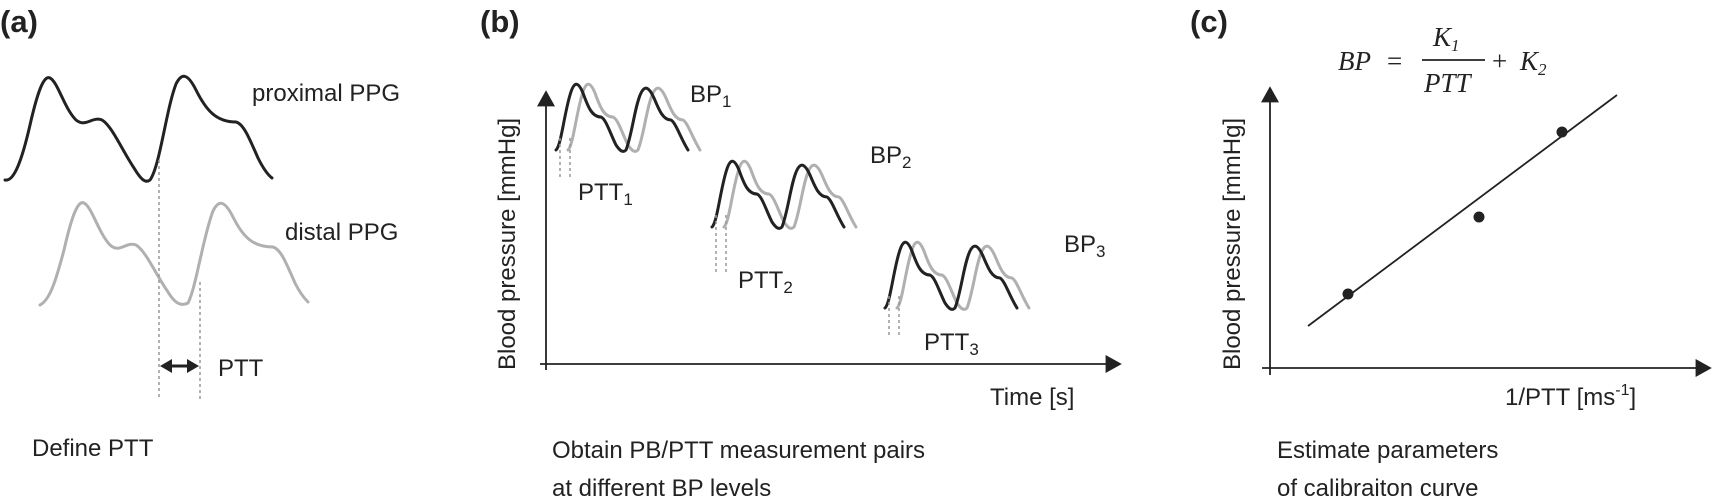 The image size is (1717, 500). Describe the element at coordinates (1032, 397) in the screenshot. I see `panel-b-x-axis-label: Time [s]` at that location.